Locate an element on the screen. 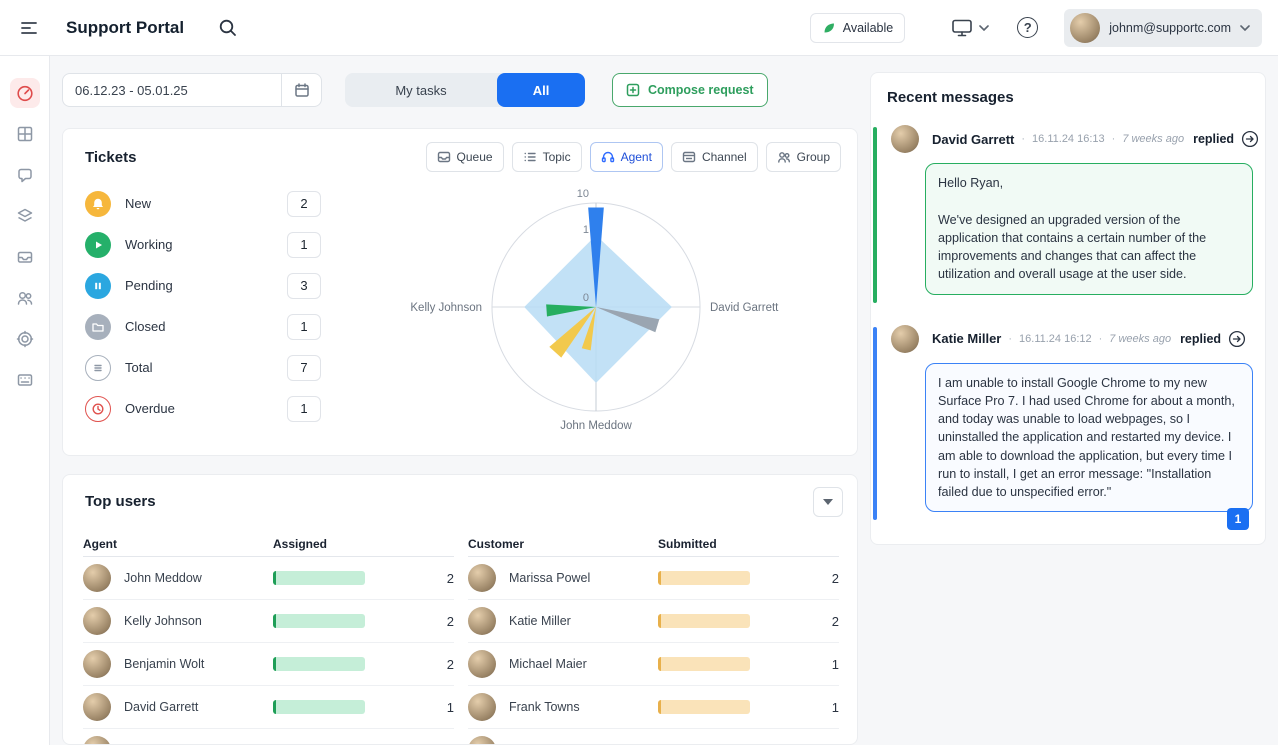 Image resolution: width=1278 pixels, height=745 pixels. view-group-button: Group is located at coordinates (803, 157).